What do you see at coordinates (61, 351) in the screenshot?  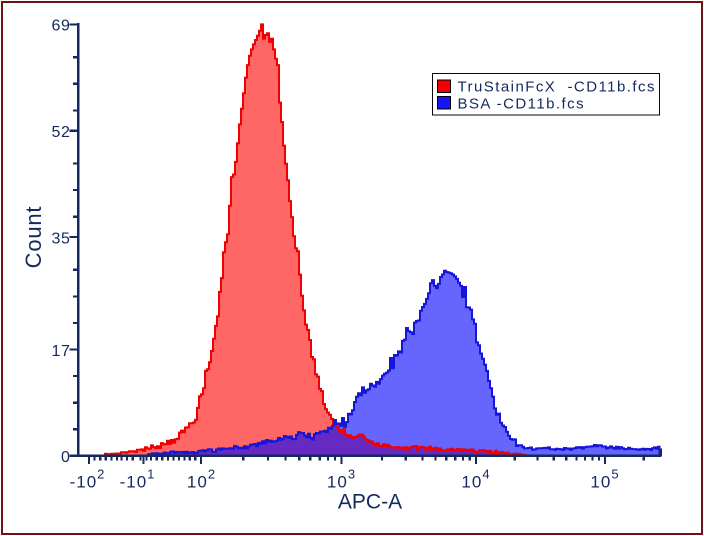 I see `svg-text: 17` at bounding box center [61, 351].